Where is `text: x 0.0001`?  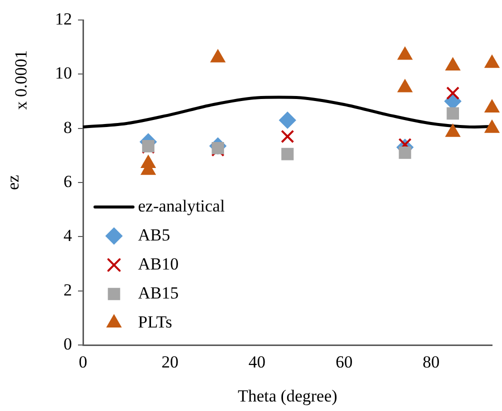
text: x 0.0001 is located at coordinates (20, 80).